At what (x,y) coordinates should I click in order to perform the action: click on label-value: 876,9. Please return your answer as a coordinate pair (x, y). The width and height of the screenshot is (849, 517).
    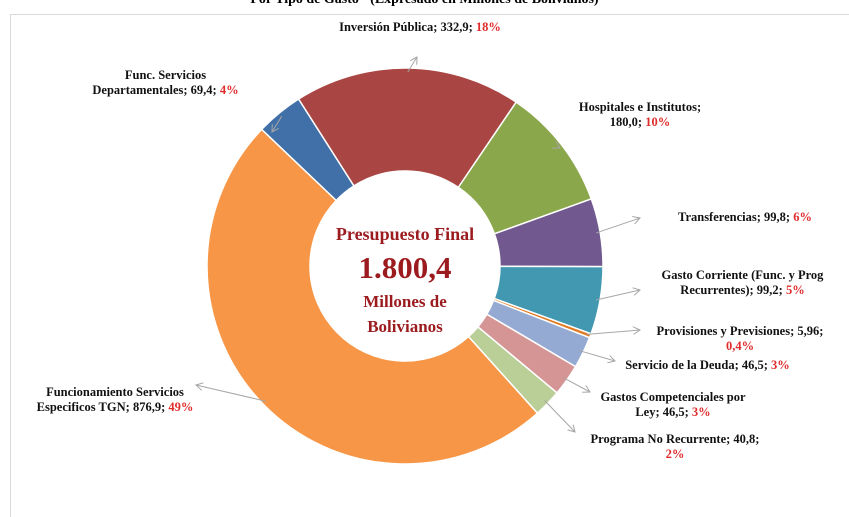
    Looking at the image, I should click on (150, 407).